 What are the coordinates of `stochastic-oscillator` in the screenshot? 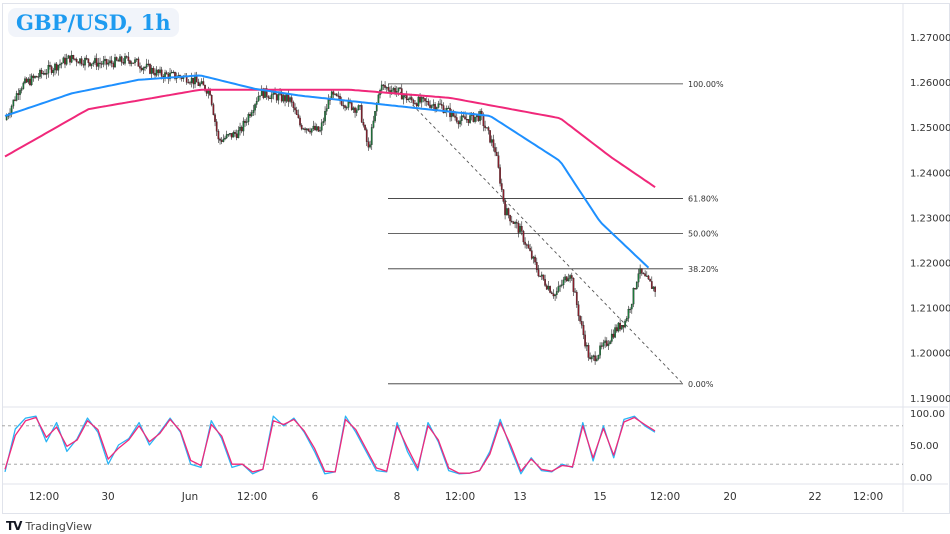 It's located at (452, 445).